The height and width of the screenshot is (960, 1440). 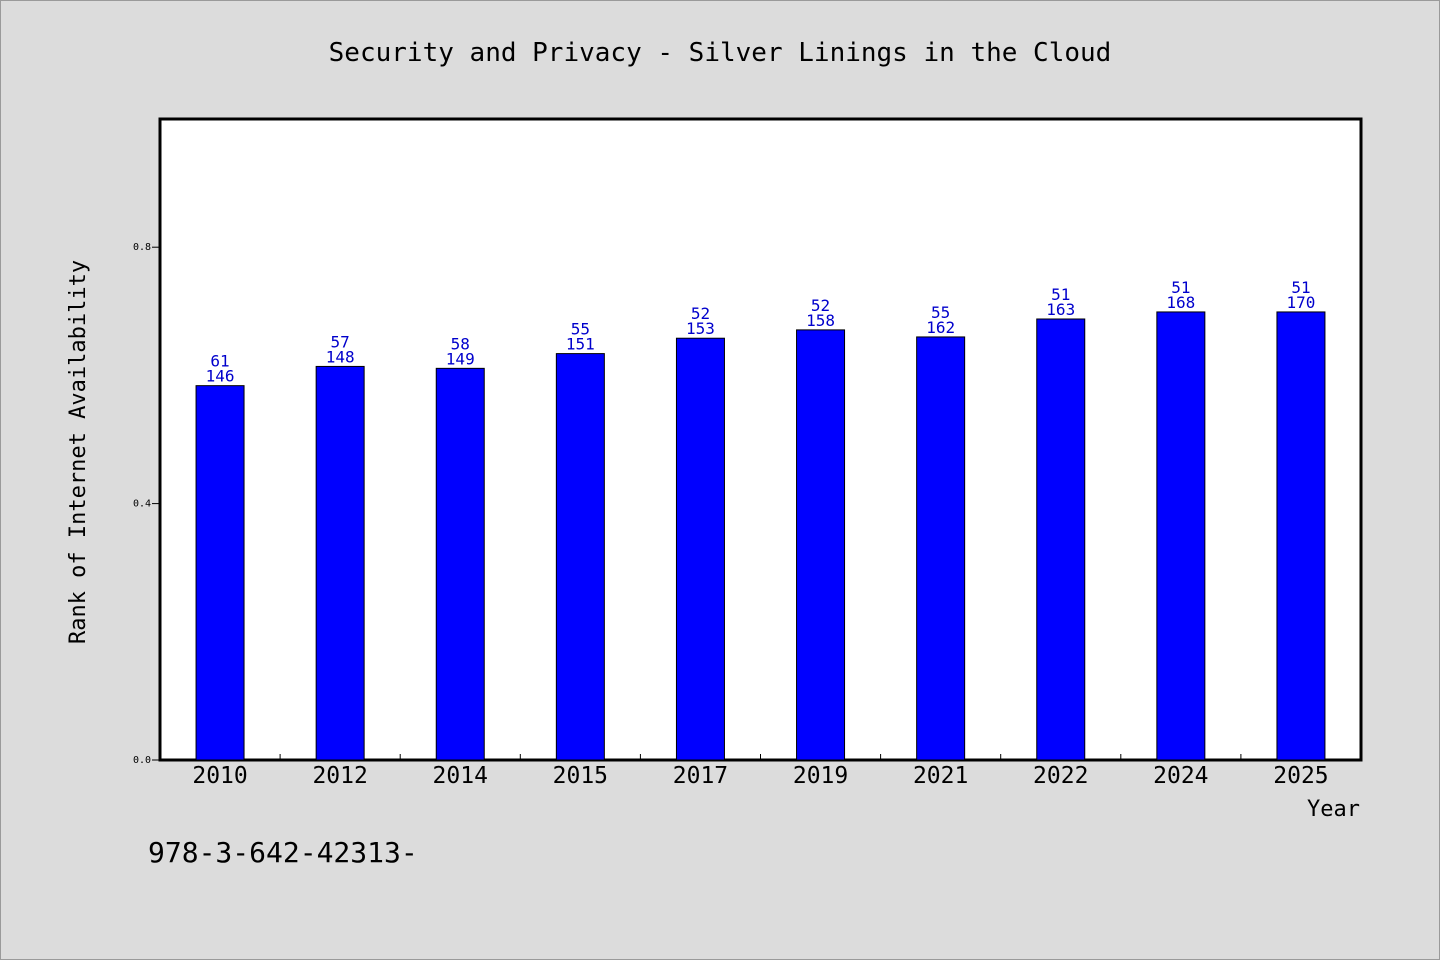 What do you see at coordinates (820, 776) in the screenshot?
I see `x-tick-label: 2019` at bounding box center [820, 776].